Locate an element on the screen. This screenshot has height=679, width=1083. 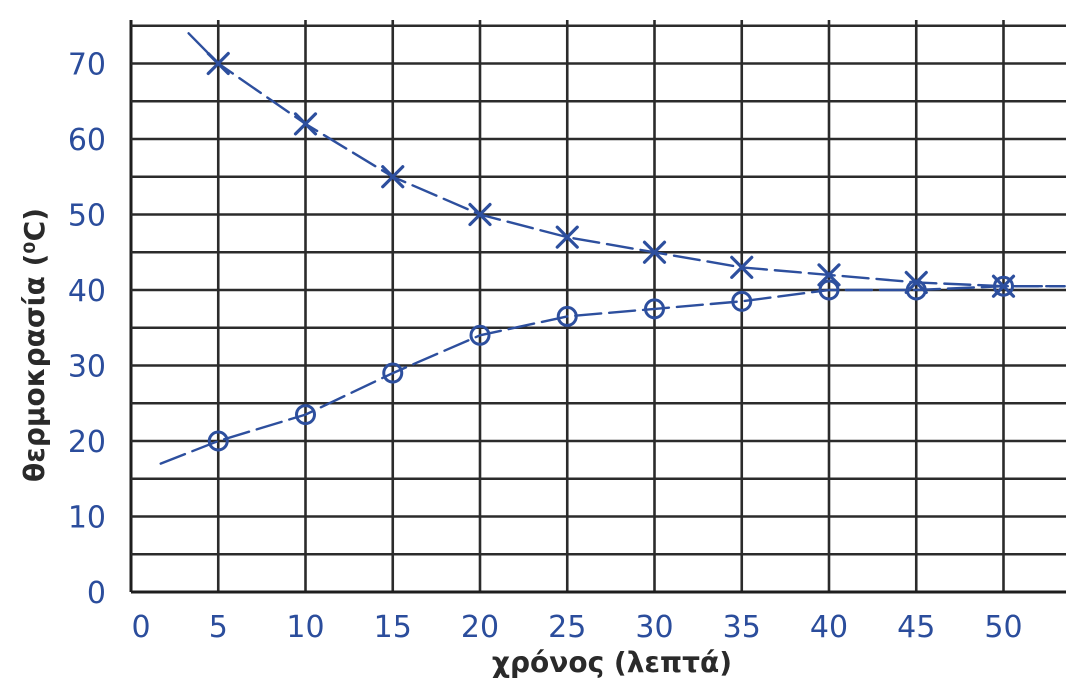
x-tick-label: 15 is located at coordinates (393, 627).